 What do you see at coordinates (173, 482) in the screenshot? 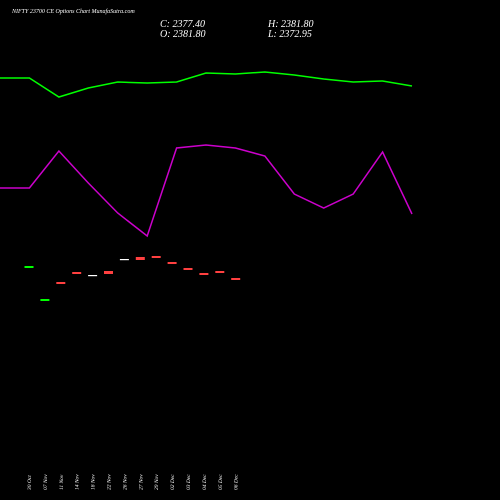
I see `x-tick-label: 02 Dec` at bounding box center [173, 482].